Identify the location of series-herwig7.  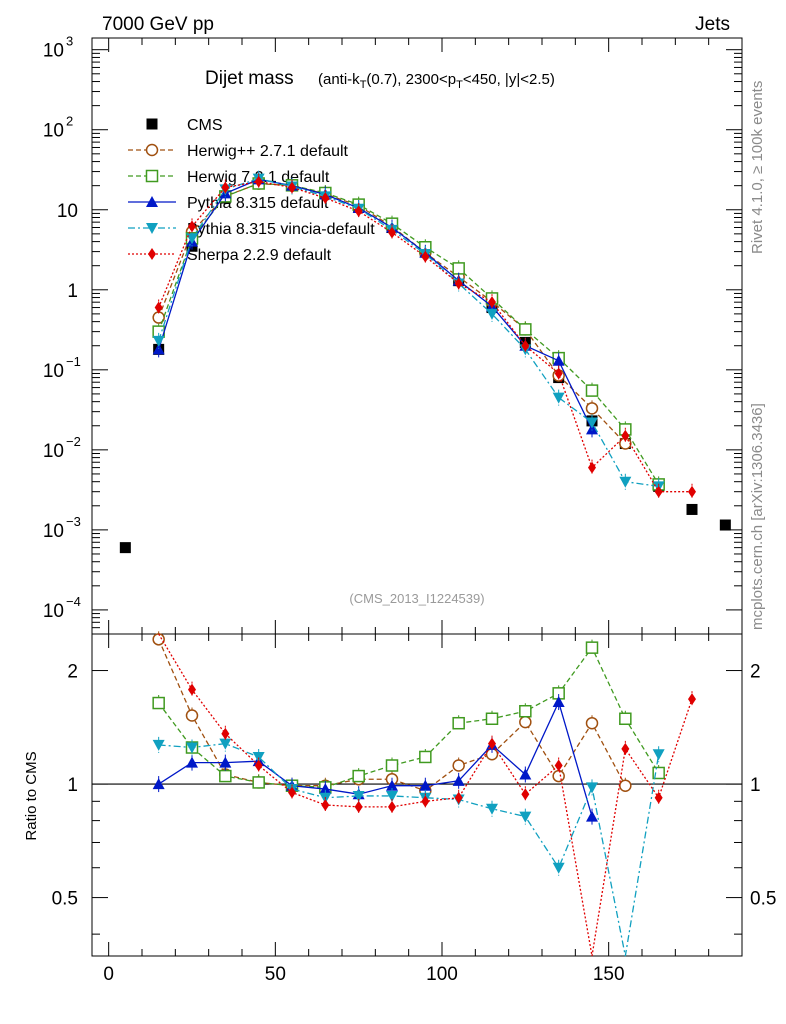
(408, 717).